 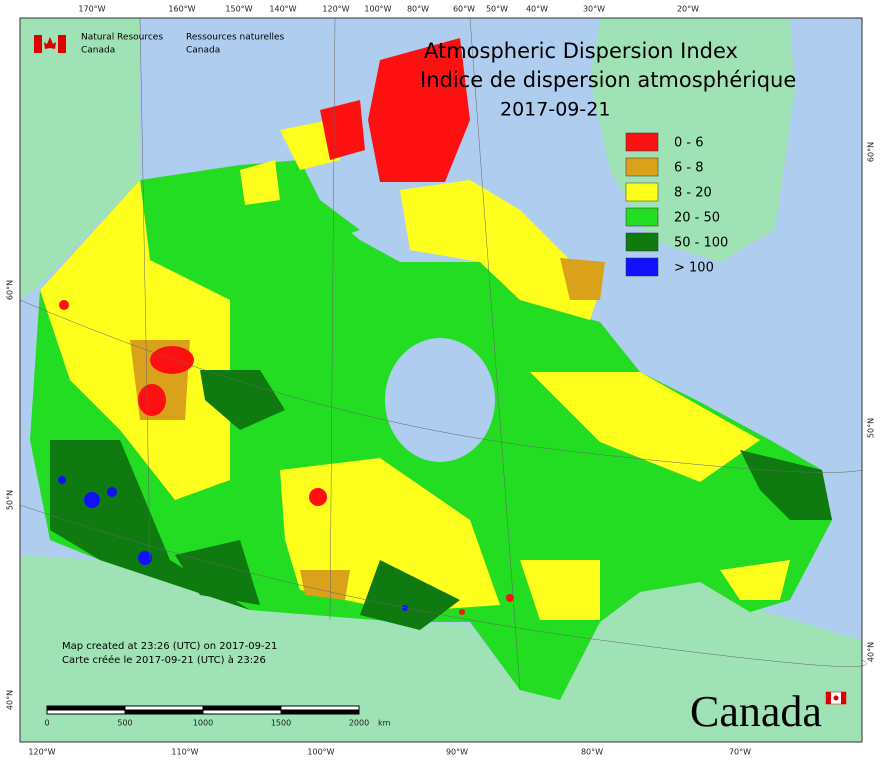 What do you see at coordinates (836, 698) in the screenshot?
I see `wordmark-flag` at bounding box center [836, 698].